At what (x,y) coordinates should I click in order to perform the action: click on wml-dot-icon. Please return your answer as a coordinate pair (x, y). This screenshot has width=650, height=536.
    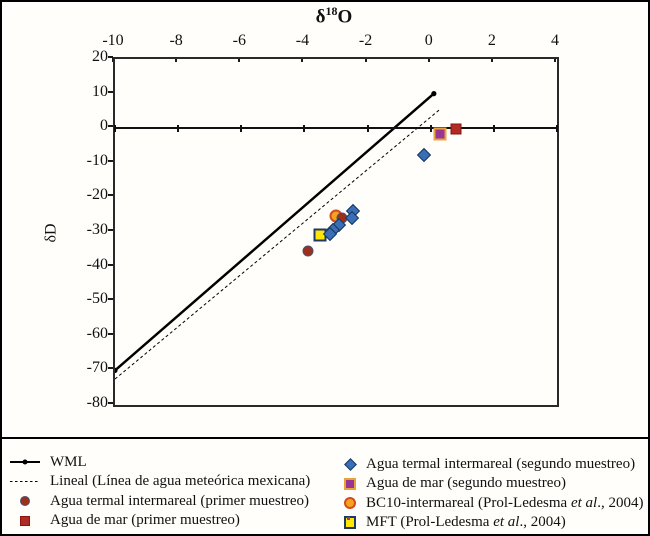
    Looking at the image, I should click on (25, 462).